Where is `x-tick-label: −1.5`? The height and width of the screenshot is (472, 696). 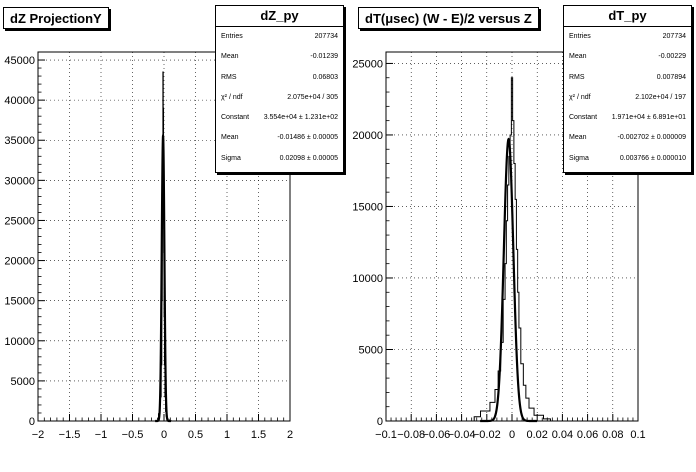
x-tick-label: −1.5 is located at coordinates (70, 435).